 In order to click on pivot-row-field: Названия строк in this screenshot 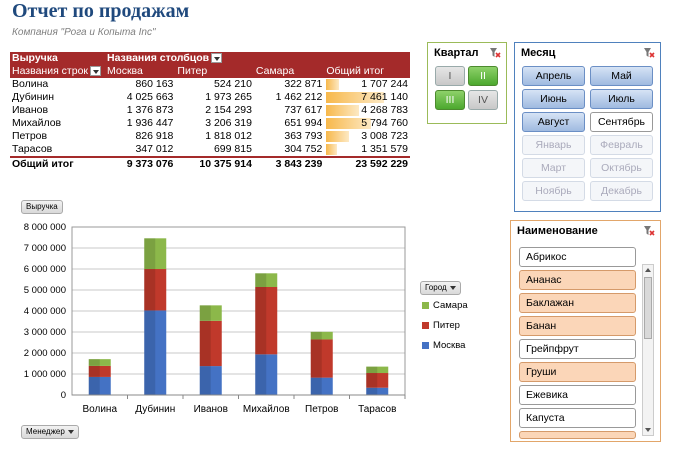, I will do `click(57, 71)`.